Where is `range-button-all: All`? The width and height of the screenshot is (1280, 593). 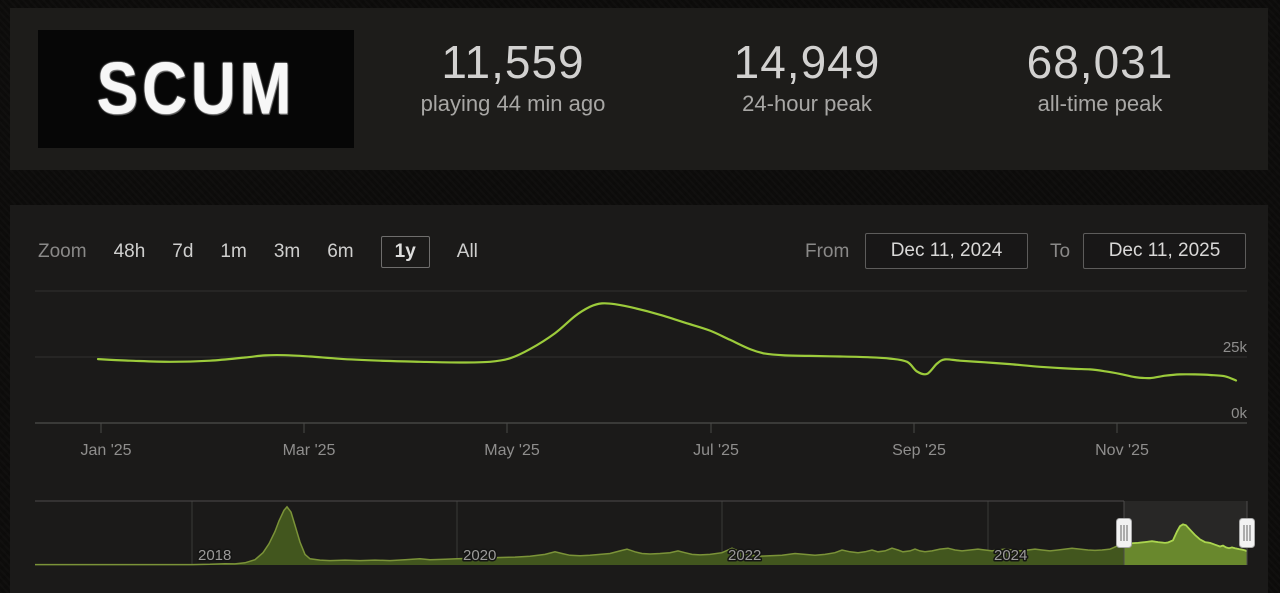
range-button-all: All is located at coordinates (467, 251).